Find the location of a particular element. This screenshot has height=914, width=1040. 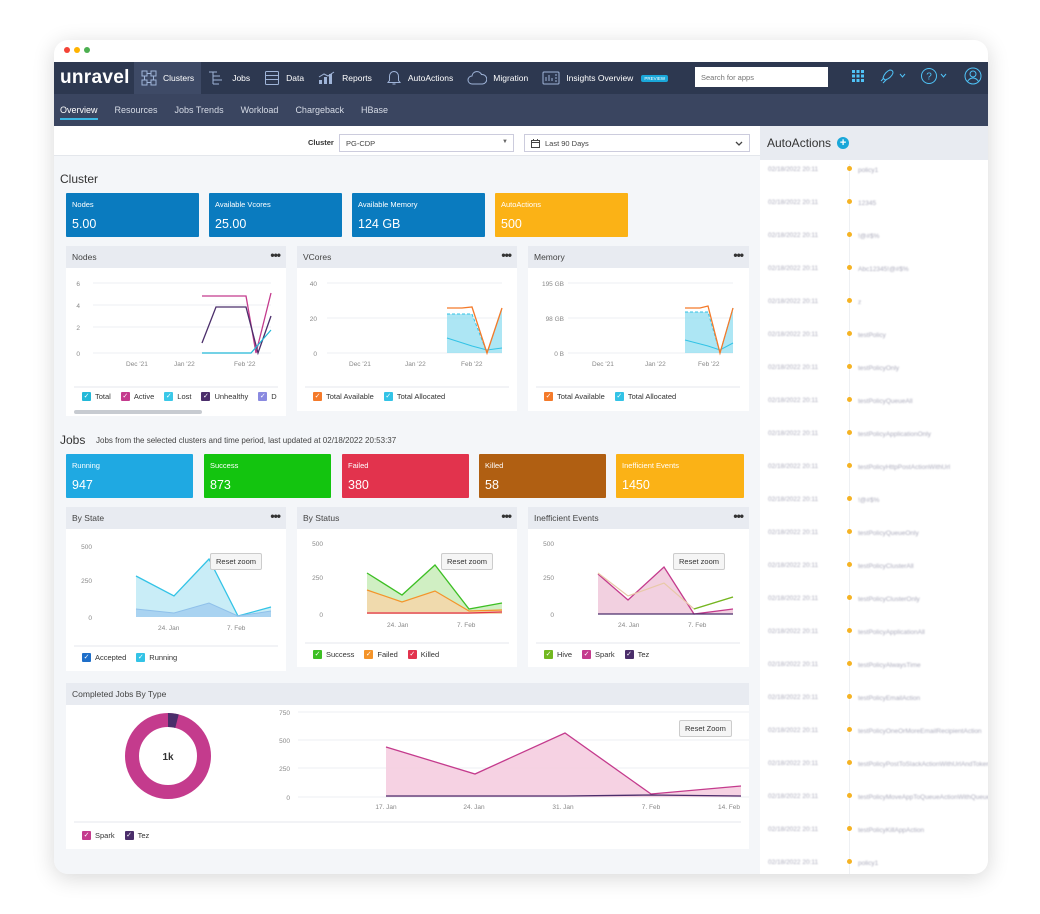

apps-grid-icon is located at coordinates (858, 76).